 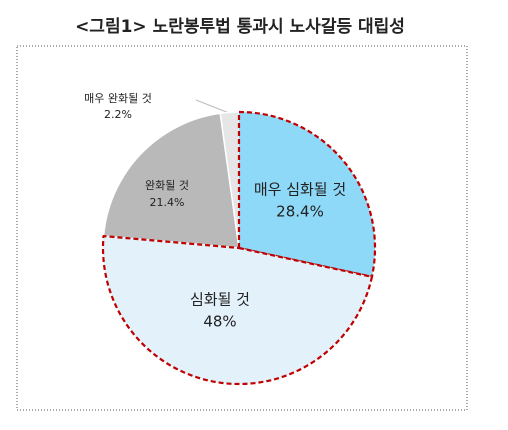 What do you see at coordinates (240, 27) in the screenshot?
I see `chart-title: <그림1> 노란봉투법 통과시 노사갈등 대립성` at bounding box center [240, 27].